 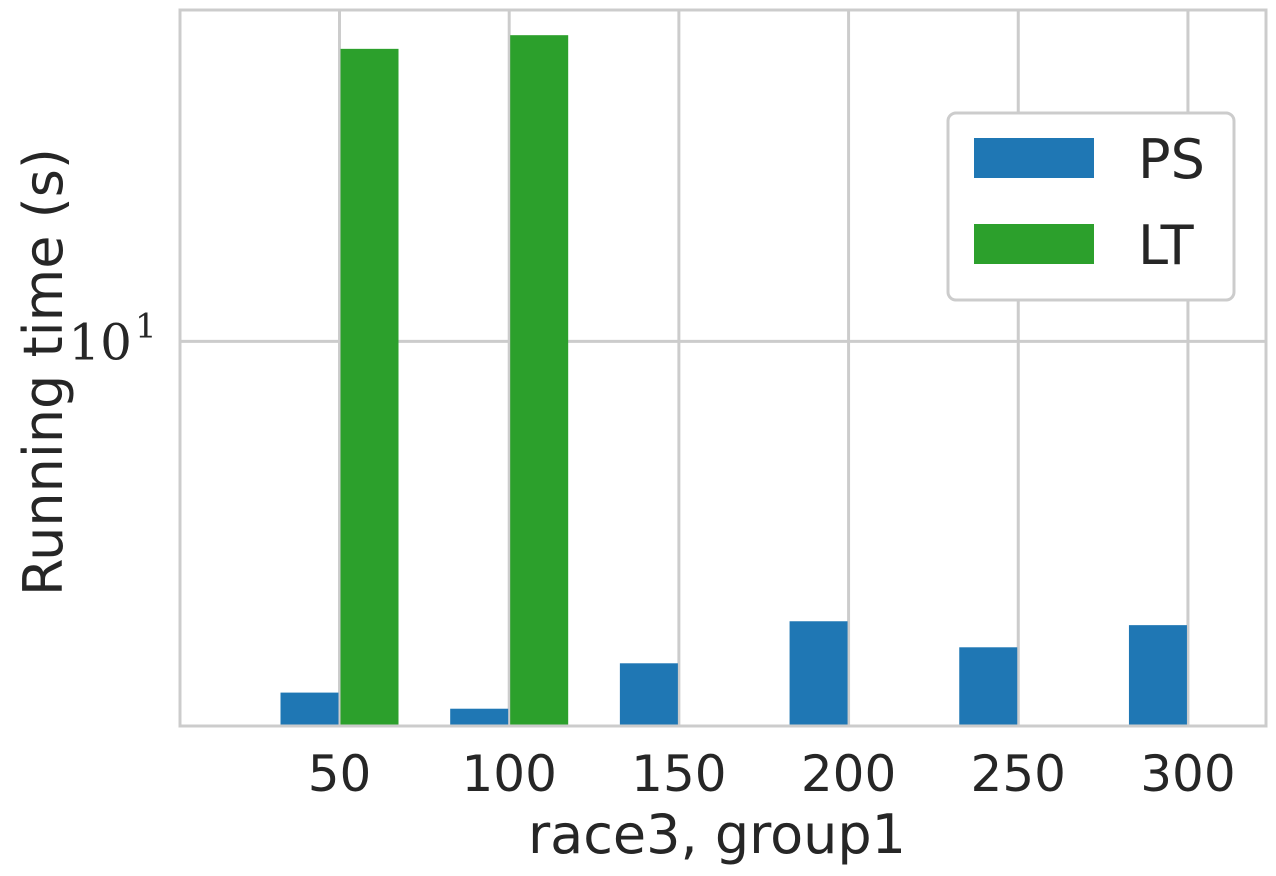 What do you see at coordinates (100, 342) in the screenshot?
I see `y-tick-label: 10` at bounding box center [100, 342].